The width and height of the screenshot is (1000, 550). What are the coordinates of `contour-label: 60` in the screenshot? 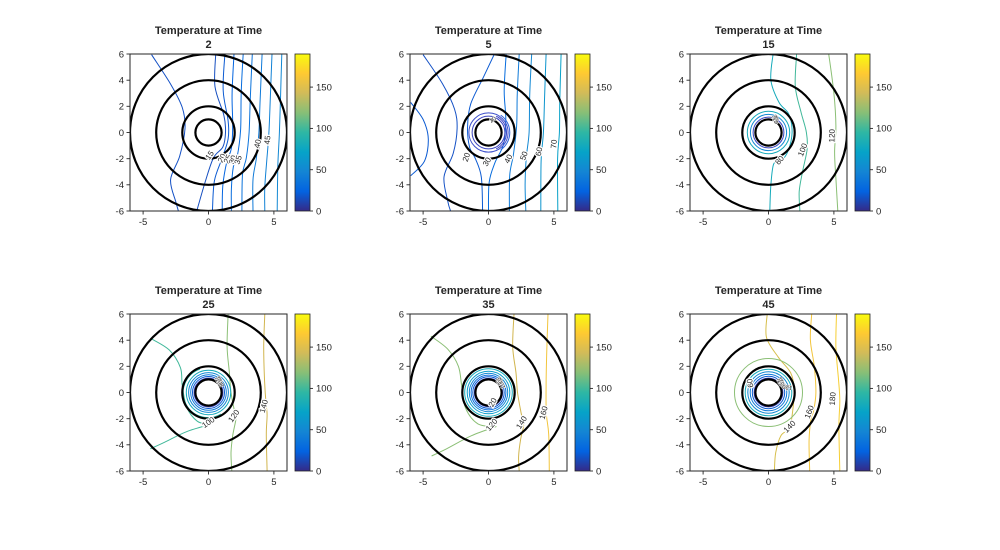 It's located at (750, 382).